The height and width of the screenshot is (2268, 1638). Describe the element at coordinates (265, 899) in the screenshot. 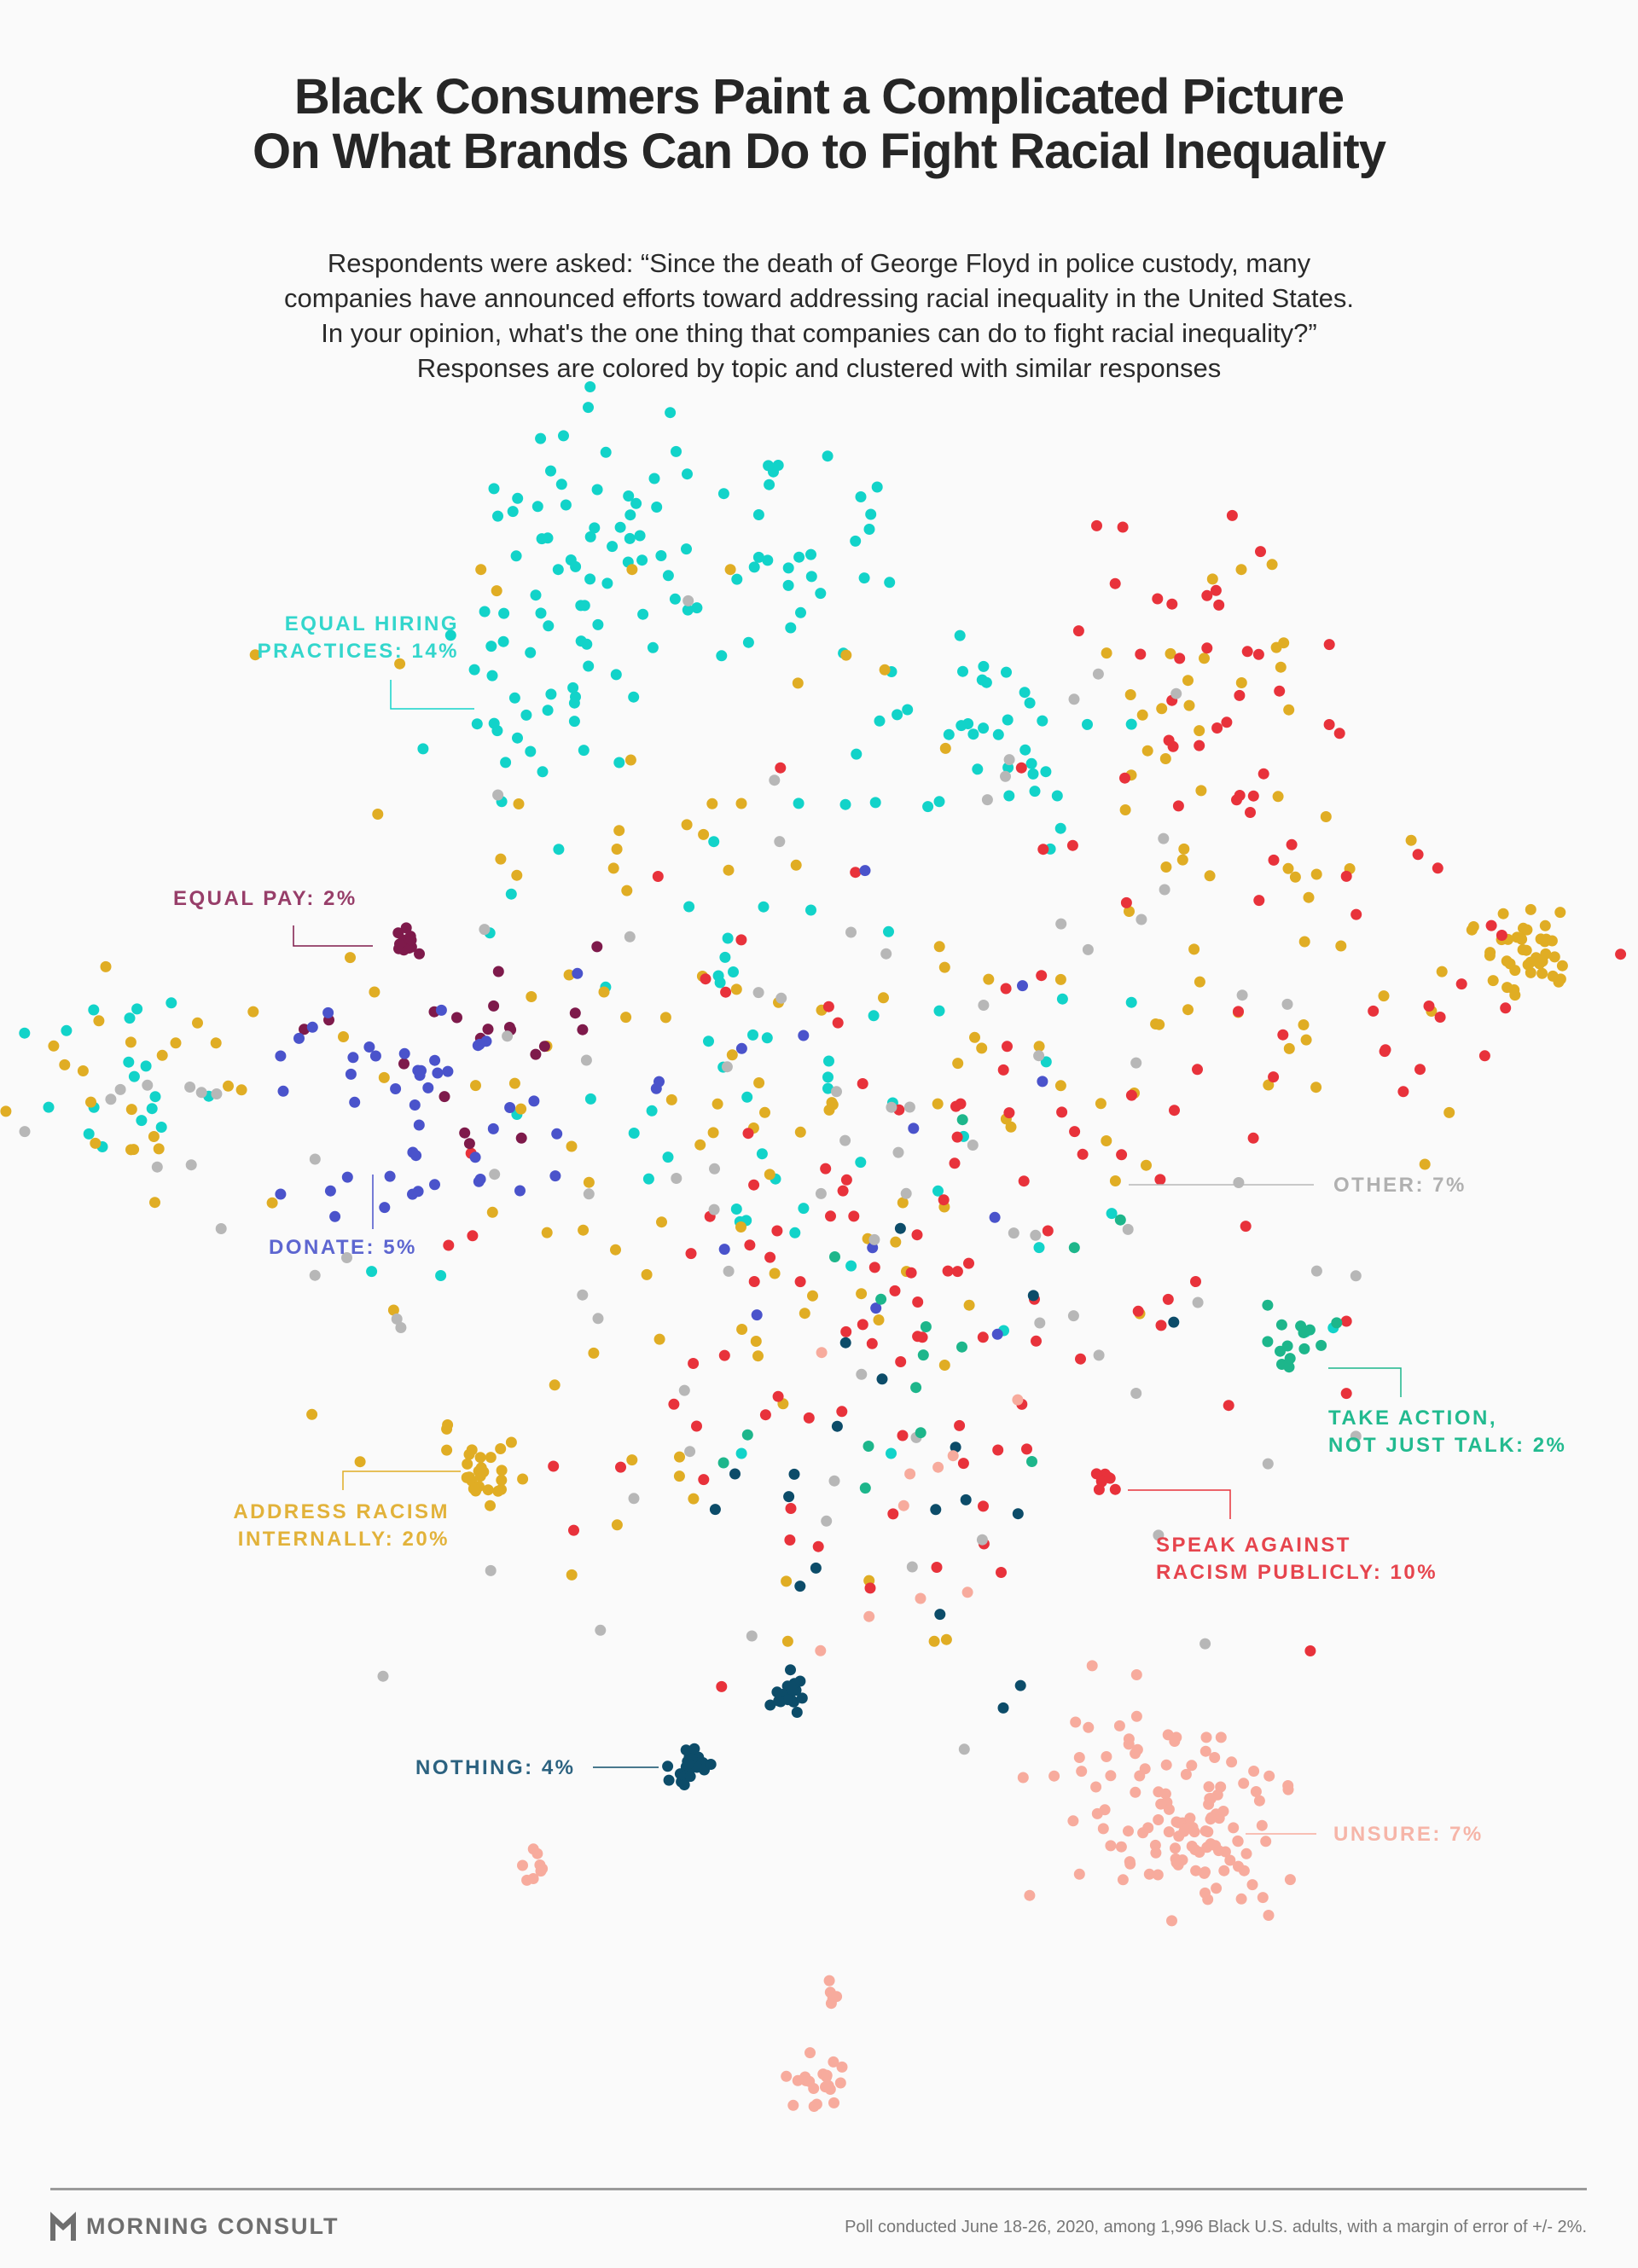

I see `label-line: EQUAL PAY: 2%` at that location.